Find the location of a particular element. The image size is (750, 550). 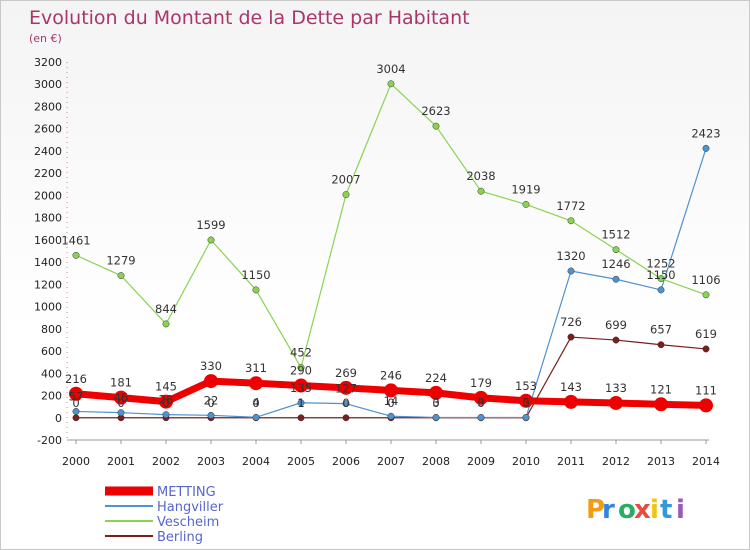

x-tick-label: 2010 is located at coordinates (526, 461).